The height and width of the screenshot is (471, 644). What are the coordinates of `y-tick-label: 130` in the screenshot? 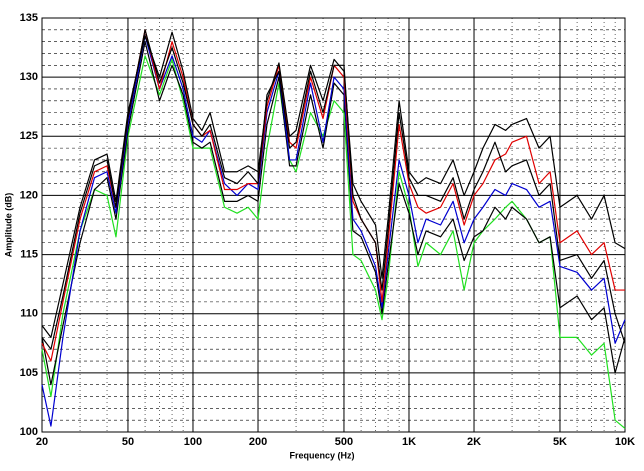 It's located at (29, 77).